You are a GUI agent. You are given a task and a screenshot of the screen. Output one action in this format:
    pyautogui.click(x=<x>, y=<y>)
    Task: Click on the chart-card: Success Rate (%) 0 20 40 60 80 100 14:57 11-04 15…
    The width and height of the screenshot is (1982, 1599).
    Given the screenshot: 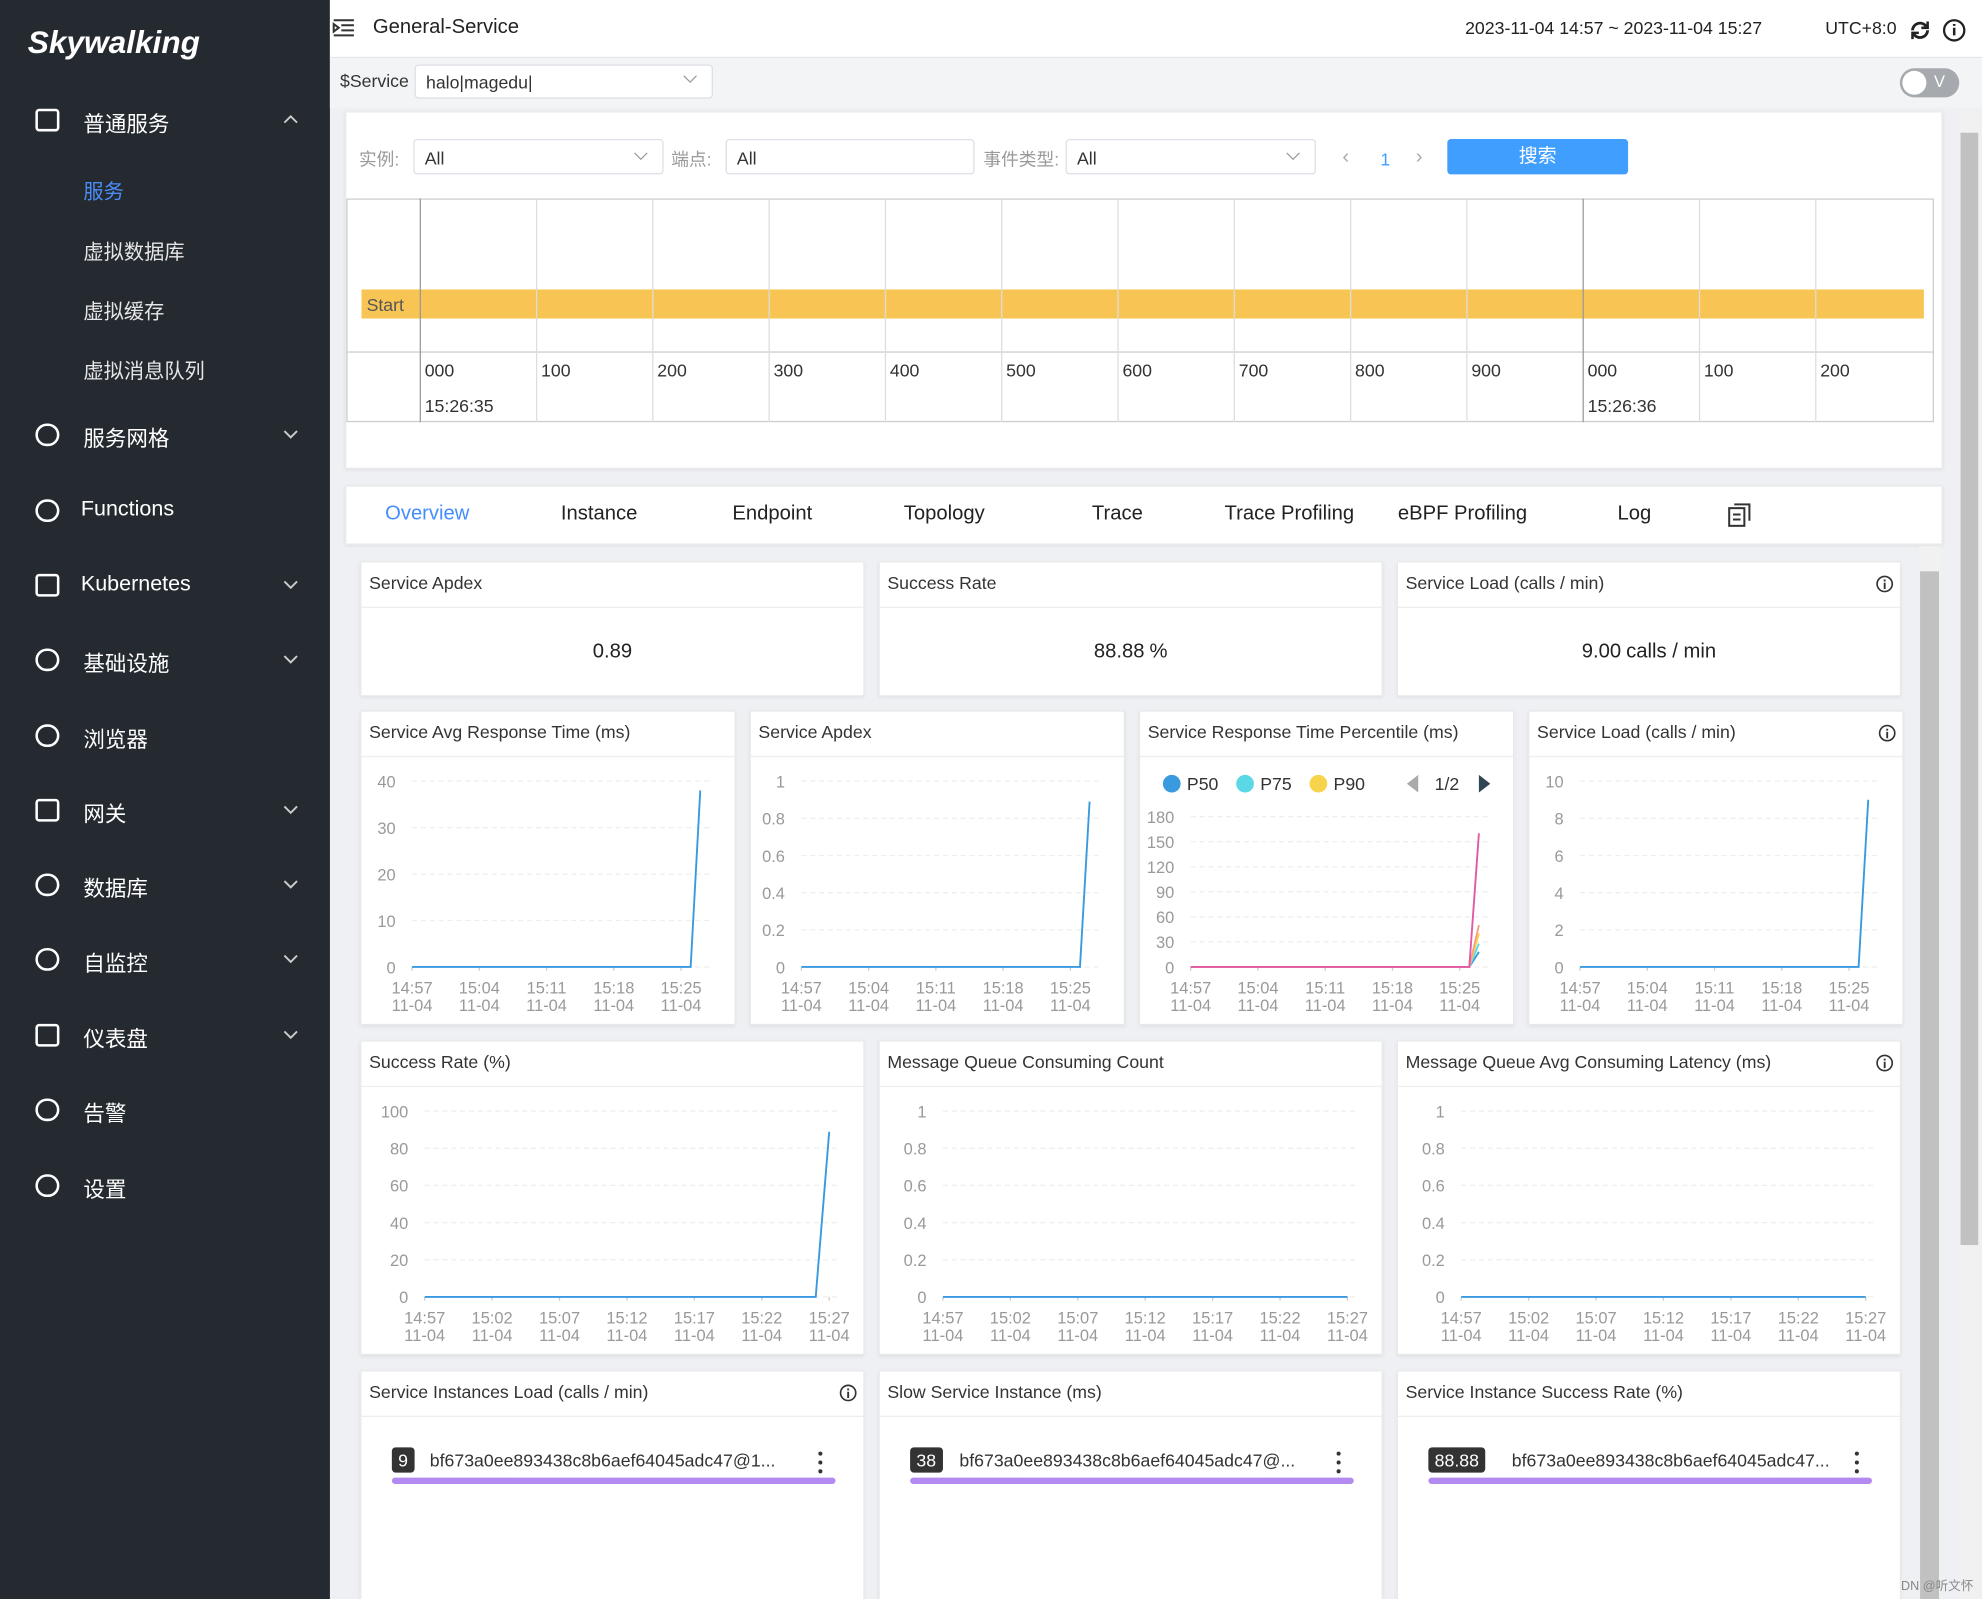 What is the action you would take?
    pyautogui.click(x=612, y=1198)
    